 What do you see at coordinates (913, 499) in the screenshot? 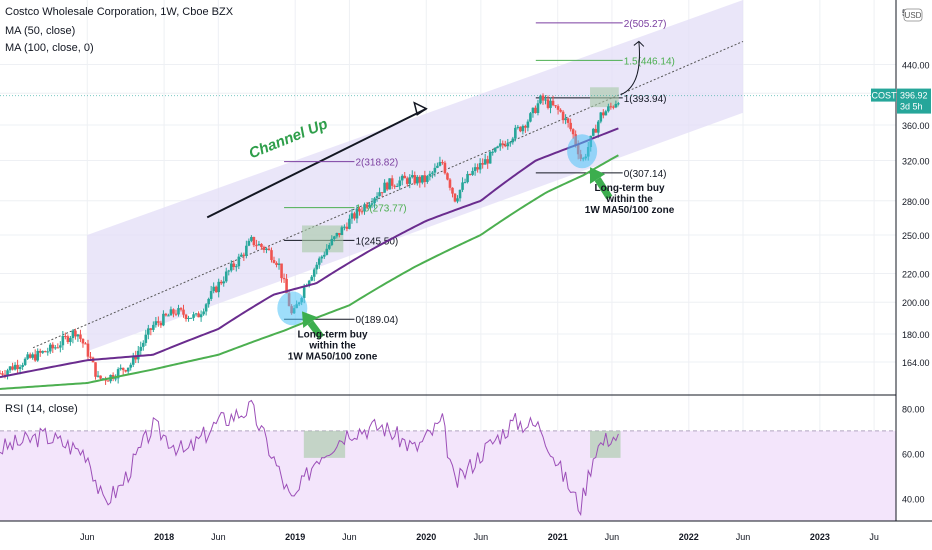
I see `rsi-tick-label: 40.00` at bounding box center [913, 499].